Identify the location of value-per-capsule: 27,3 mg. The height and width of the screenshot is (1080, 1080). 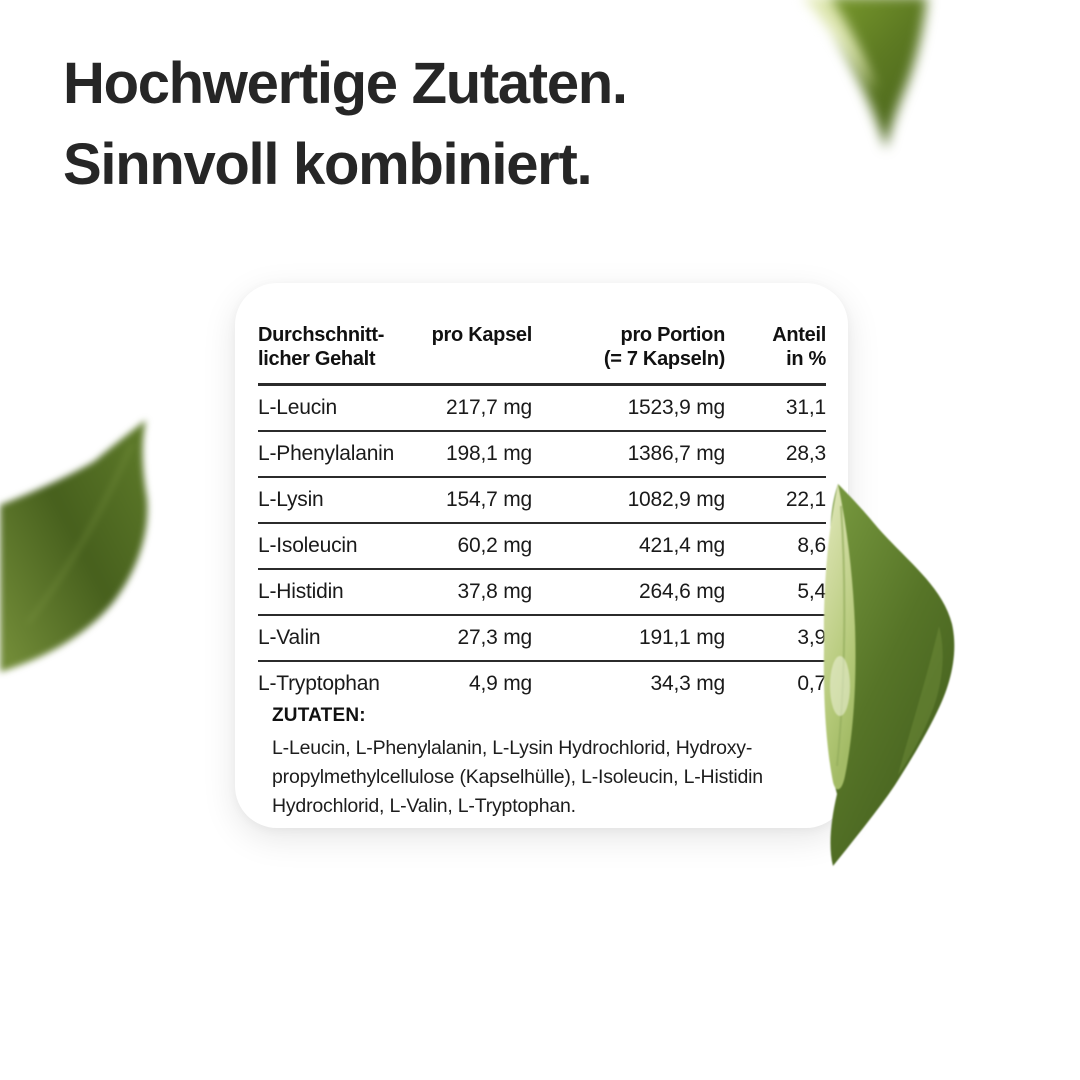
(480, 638).